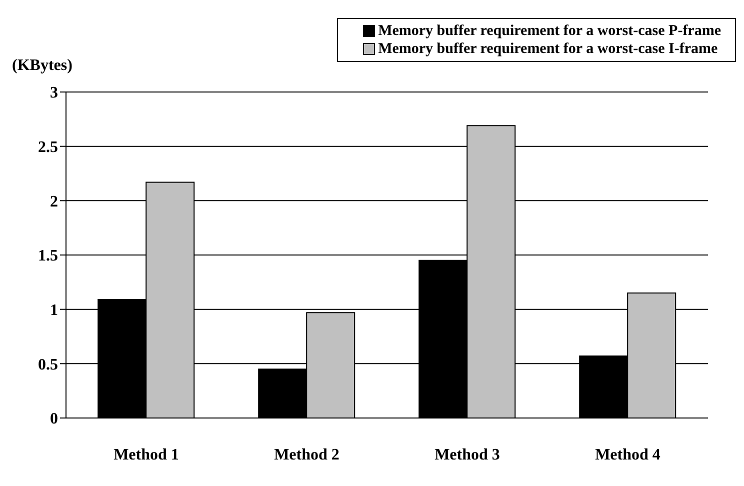 This screenshot has width=744, height=486. What do you see at coordinates (467, 455) in the screenshot?
I see `x-tick-label: Method 3` at bounding box center [467, 455].